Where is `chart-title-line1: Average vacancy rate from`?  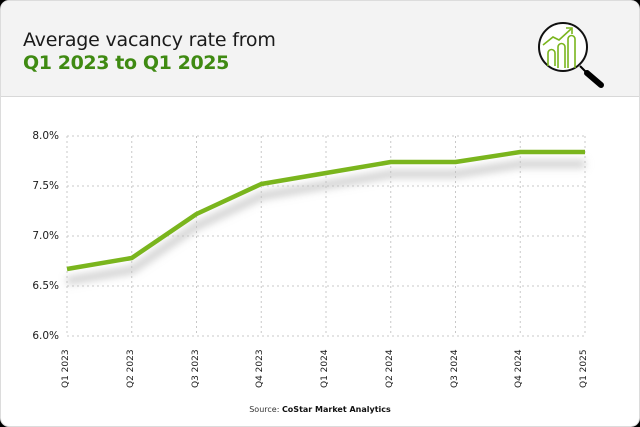 chart-title-line1: Average vacancy rate from is located at coordinates (149, 40).